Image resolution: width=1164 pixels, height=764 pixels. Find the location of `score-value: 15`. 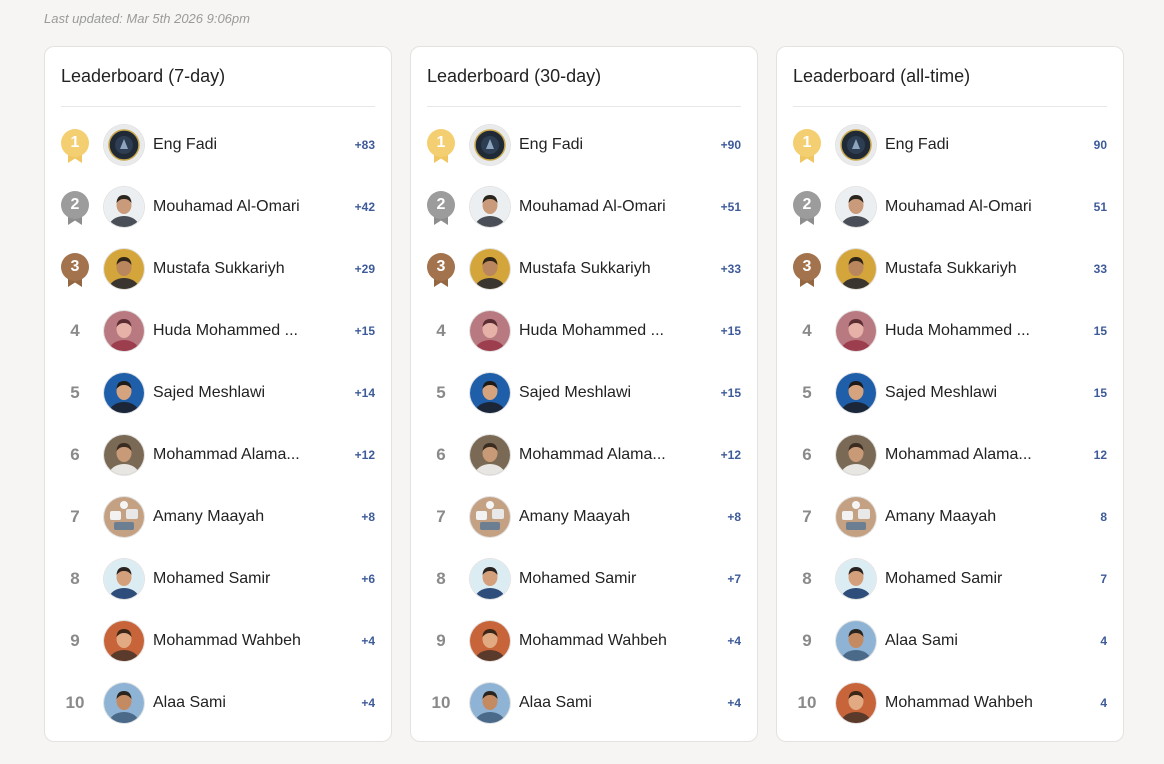

score-value: 15 is located at coordinates (1100, 393).